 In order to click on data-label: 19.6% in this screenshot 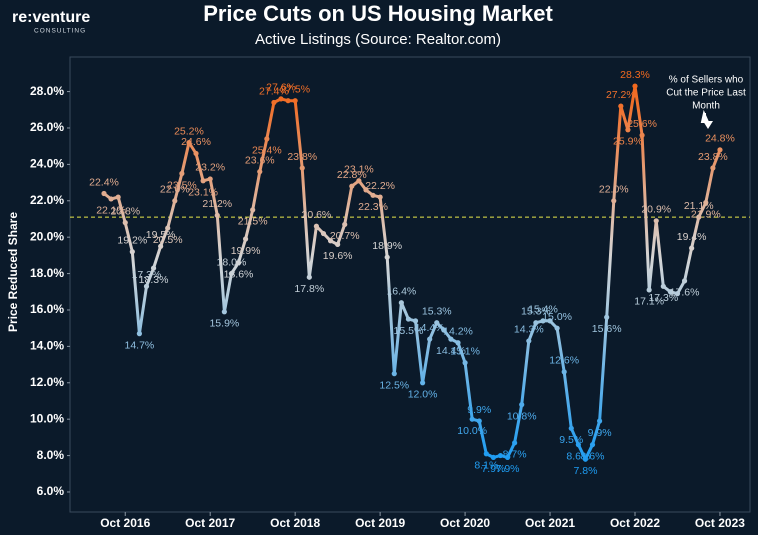, I will do `click(338, 256)`.